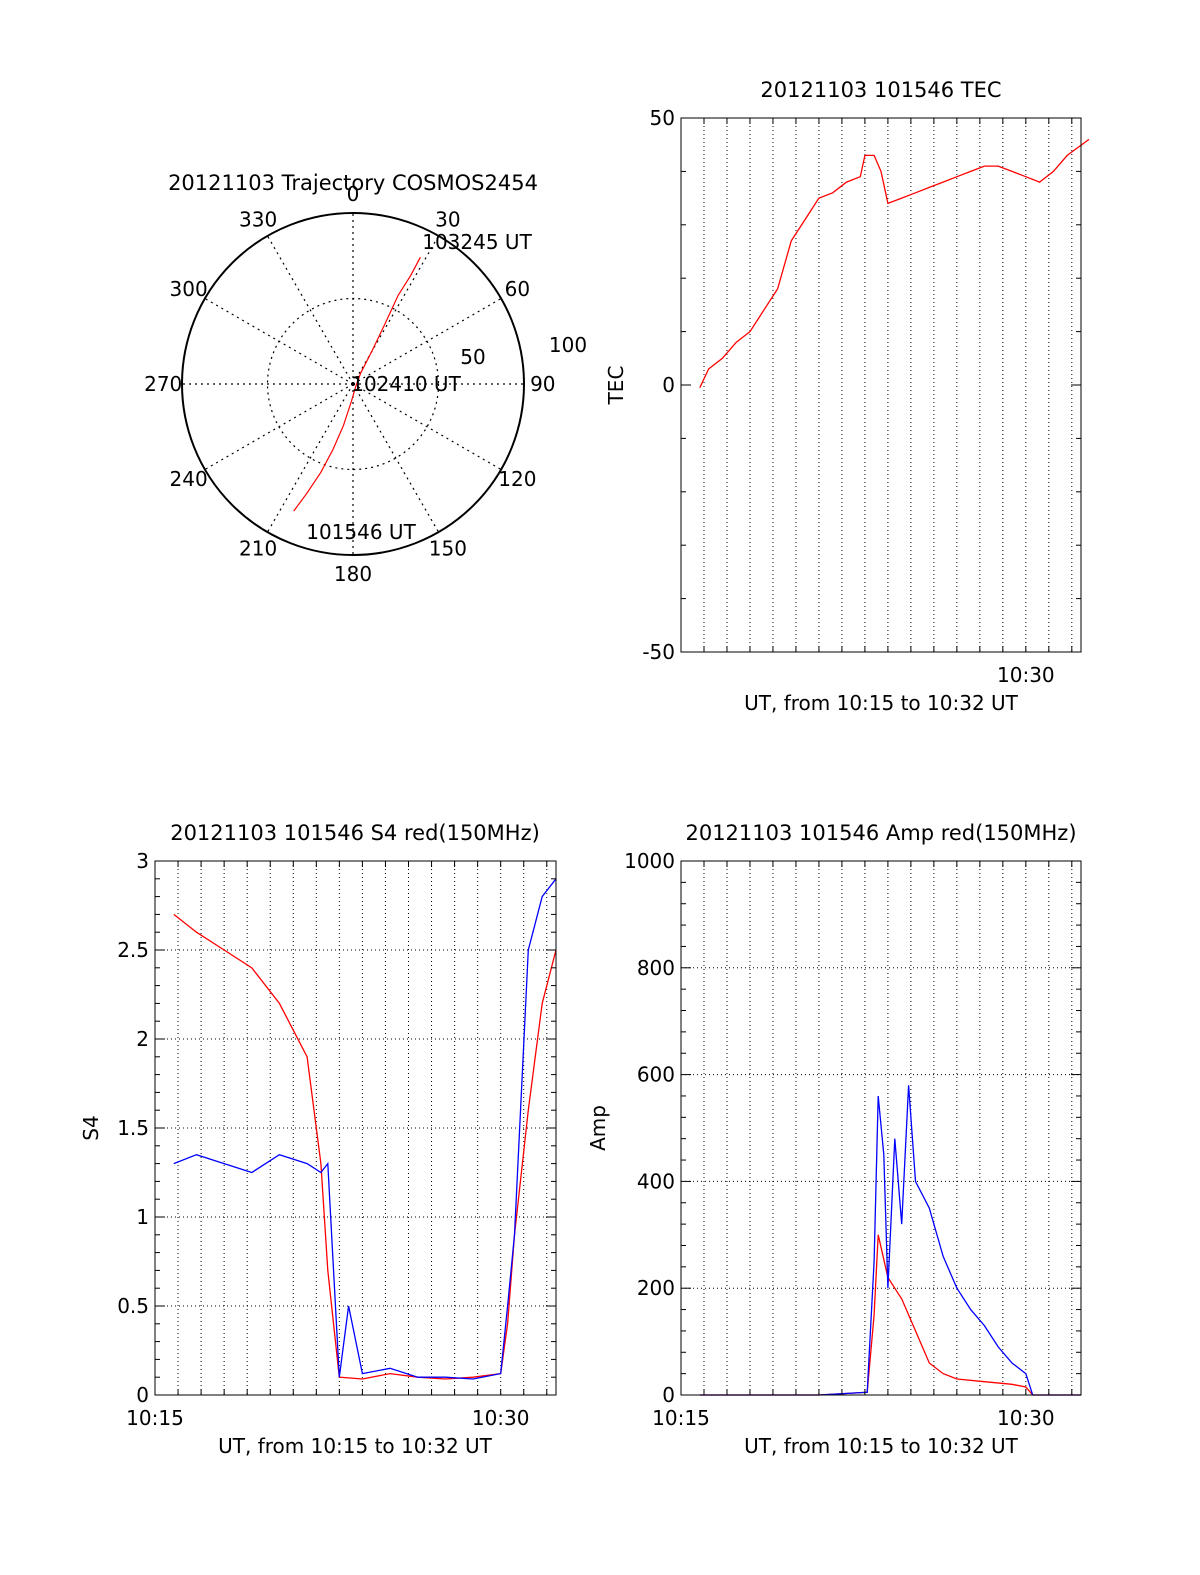 This screenshot has height=1575, width=1200. What do you see at coordinates (189, 289) in the screenshot?
I see `polar-angle-label: 300` at bounding box center [189, 289].